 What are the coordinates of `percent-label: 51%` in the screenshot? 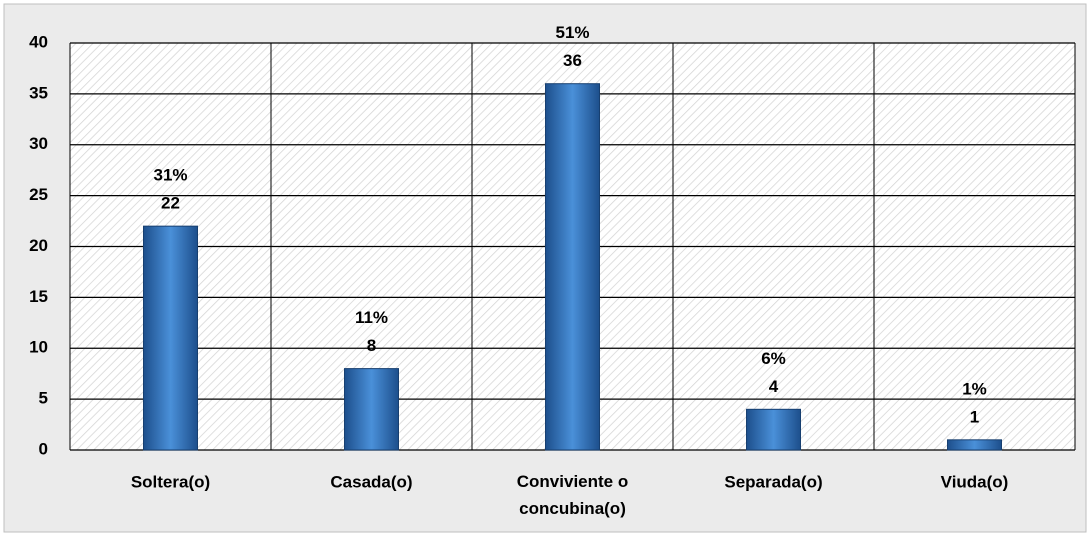 It's located at (572, 32).